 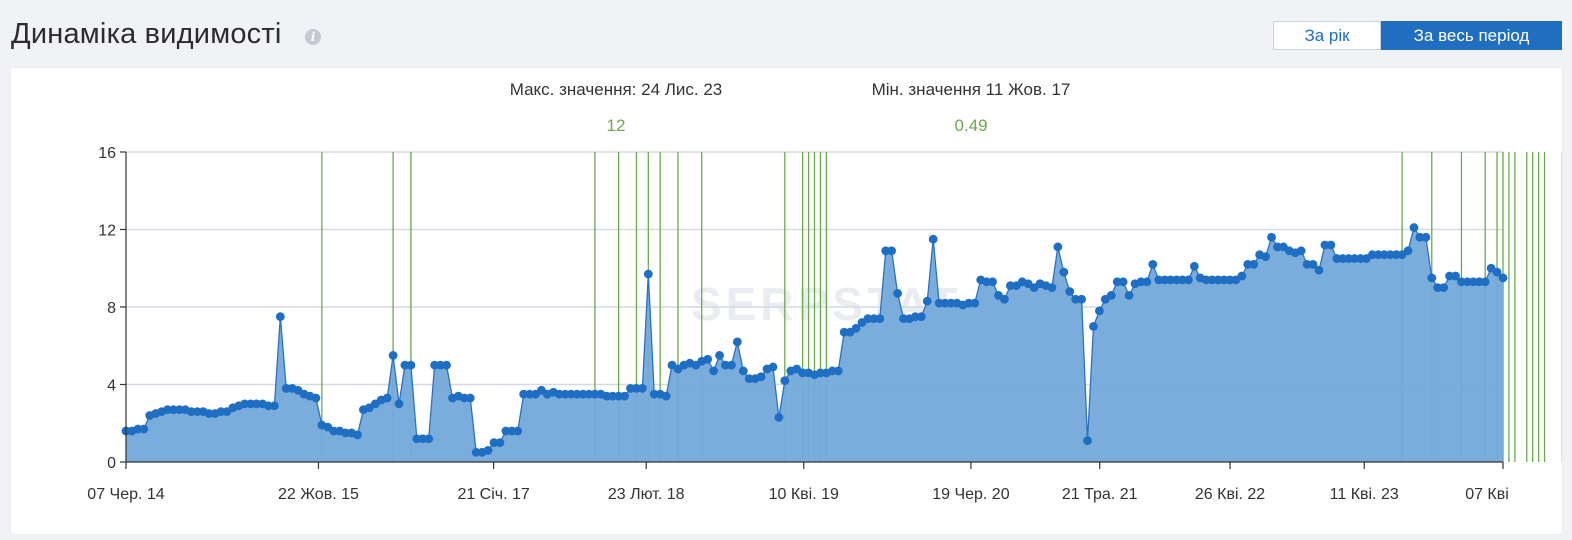 I want to click on min-stat: Мін. значення 11 Жов. 17 0.49, so click(x=971, y=108).